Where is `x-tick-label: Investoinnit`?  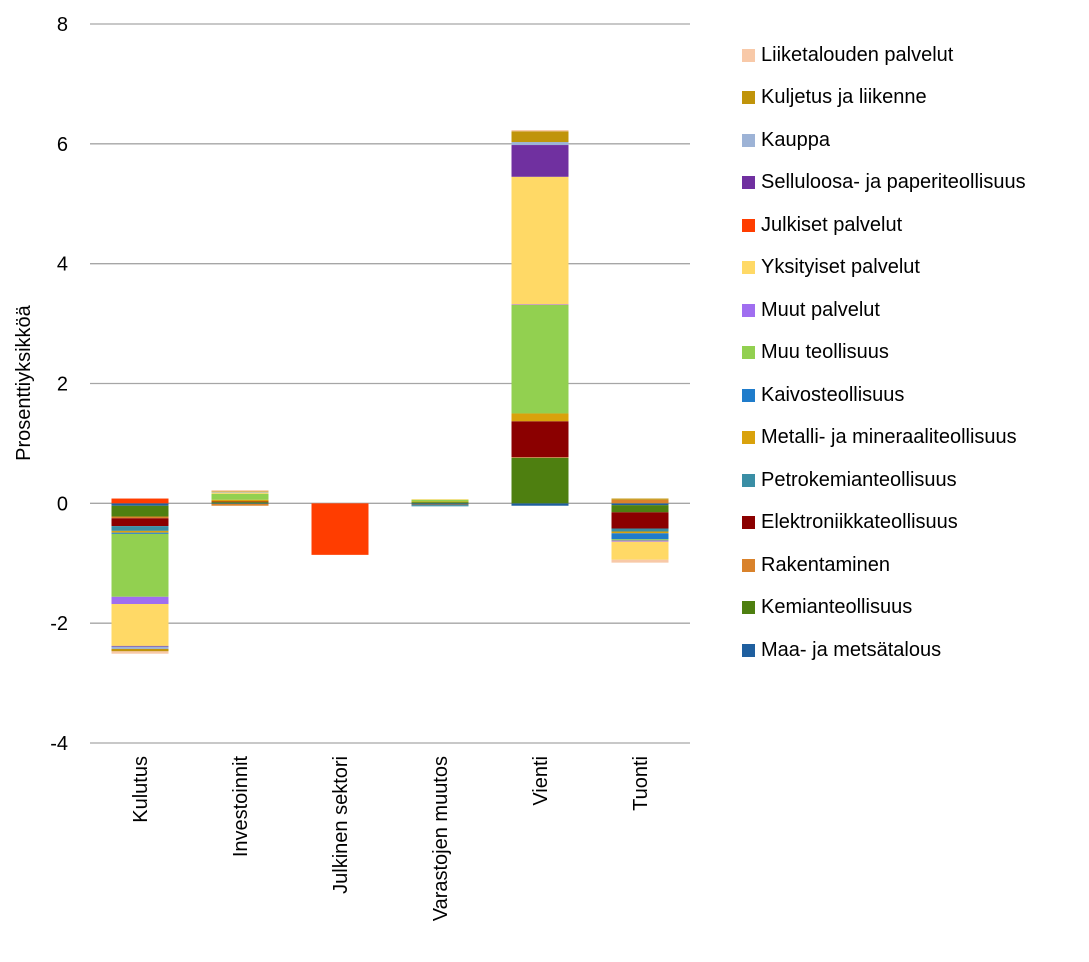 x-tick-label: Investoinnit is located at coordinates (241, 807).